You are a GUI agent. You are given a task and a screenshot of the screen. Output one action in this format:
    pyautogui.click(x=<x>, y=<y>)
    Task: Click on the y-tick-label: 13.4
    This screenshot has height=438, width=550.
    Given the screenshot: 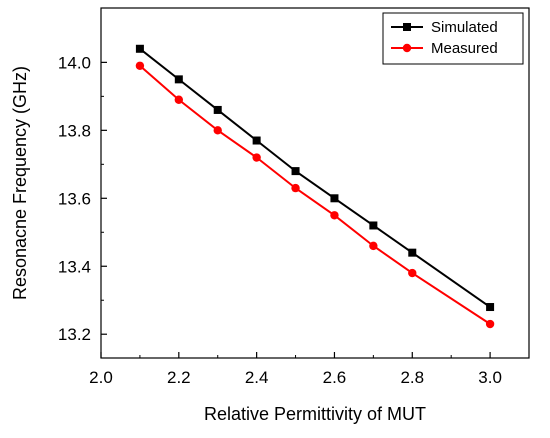 What is the action you would take?
    pyautogui.click(x=74, y=266)
    